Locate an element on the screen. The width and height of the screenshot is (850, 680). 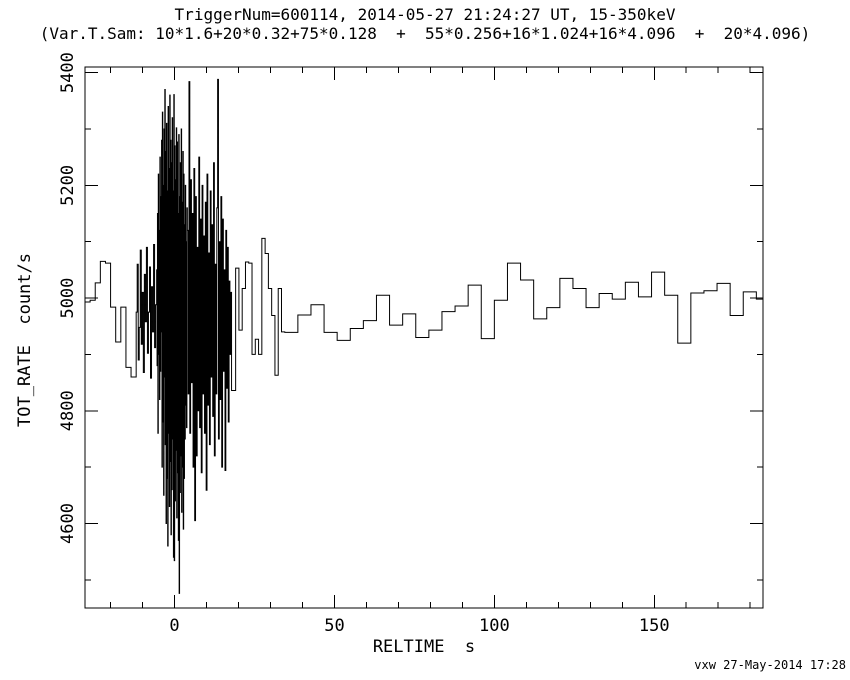
plot-credit-stamp: vxw 27-May-2014 17:28 is located at coordinates (770, 665).